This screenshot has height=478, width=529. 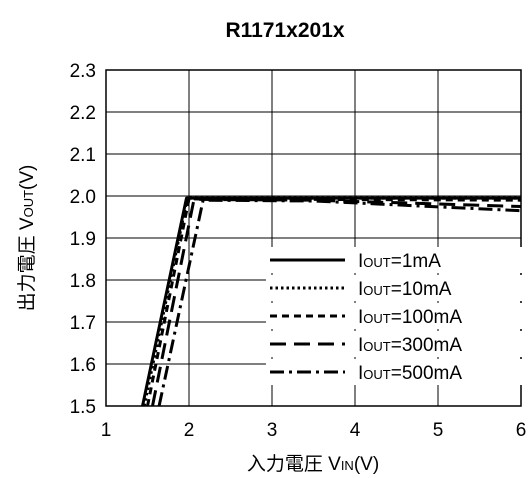 I want to click on legend-label-1: IOUT=10mA, so click(x=405, y=289).